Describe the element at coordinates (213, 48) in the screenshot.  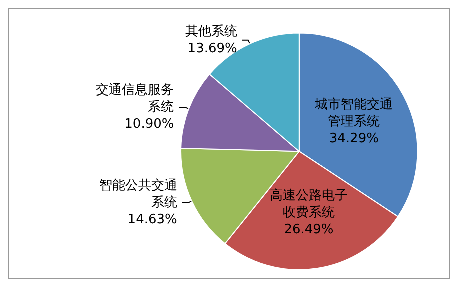
I see `data-label: 13.69%` at that location.